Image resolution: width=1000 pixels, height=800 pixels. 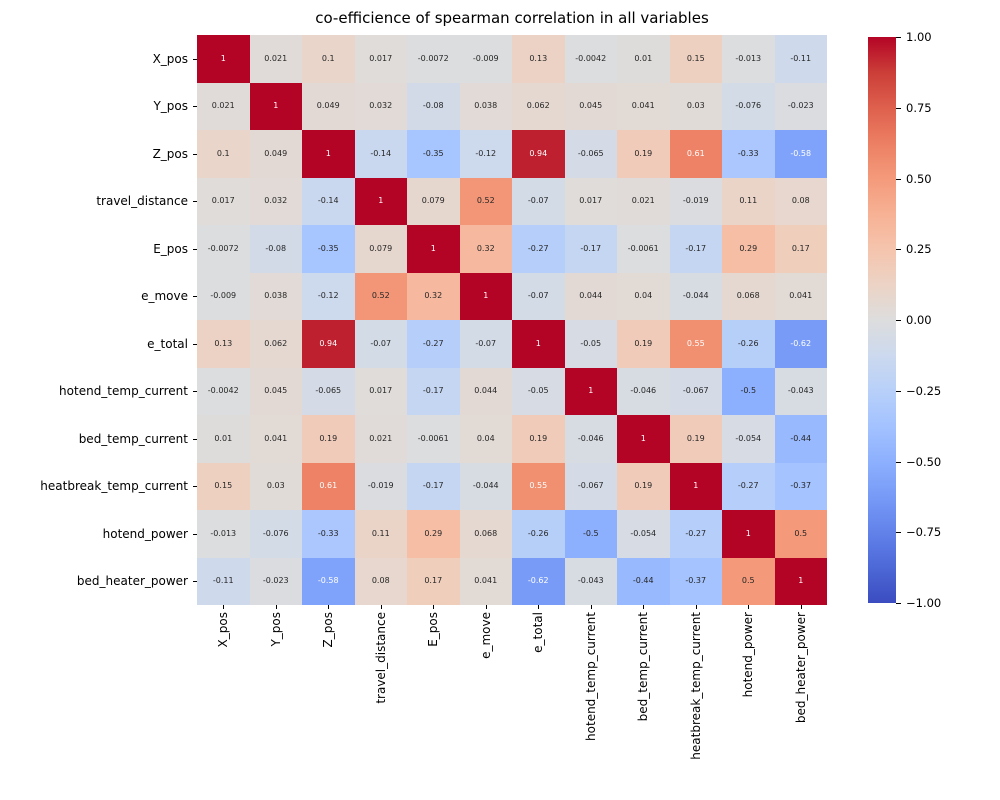 What do you see at coordinates (748, 106) in the screenshot?
I see `heatmap-cell: -0.076` at bounding box center [748, 106].